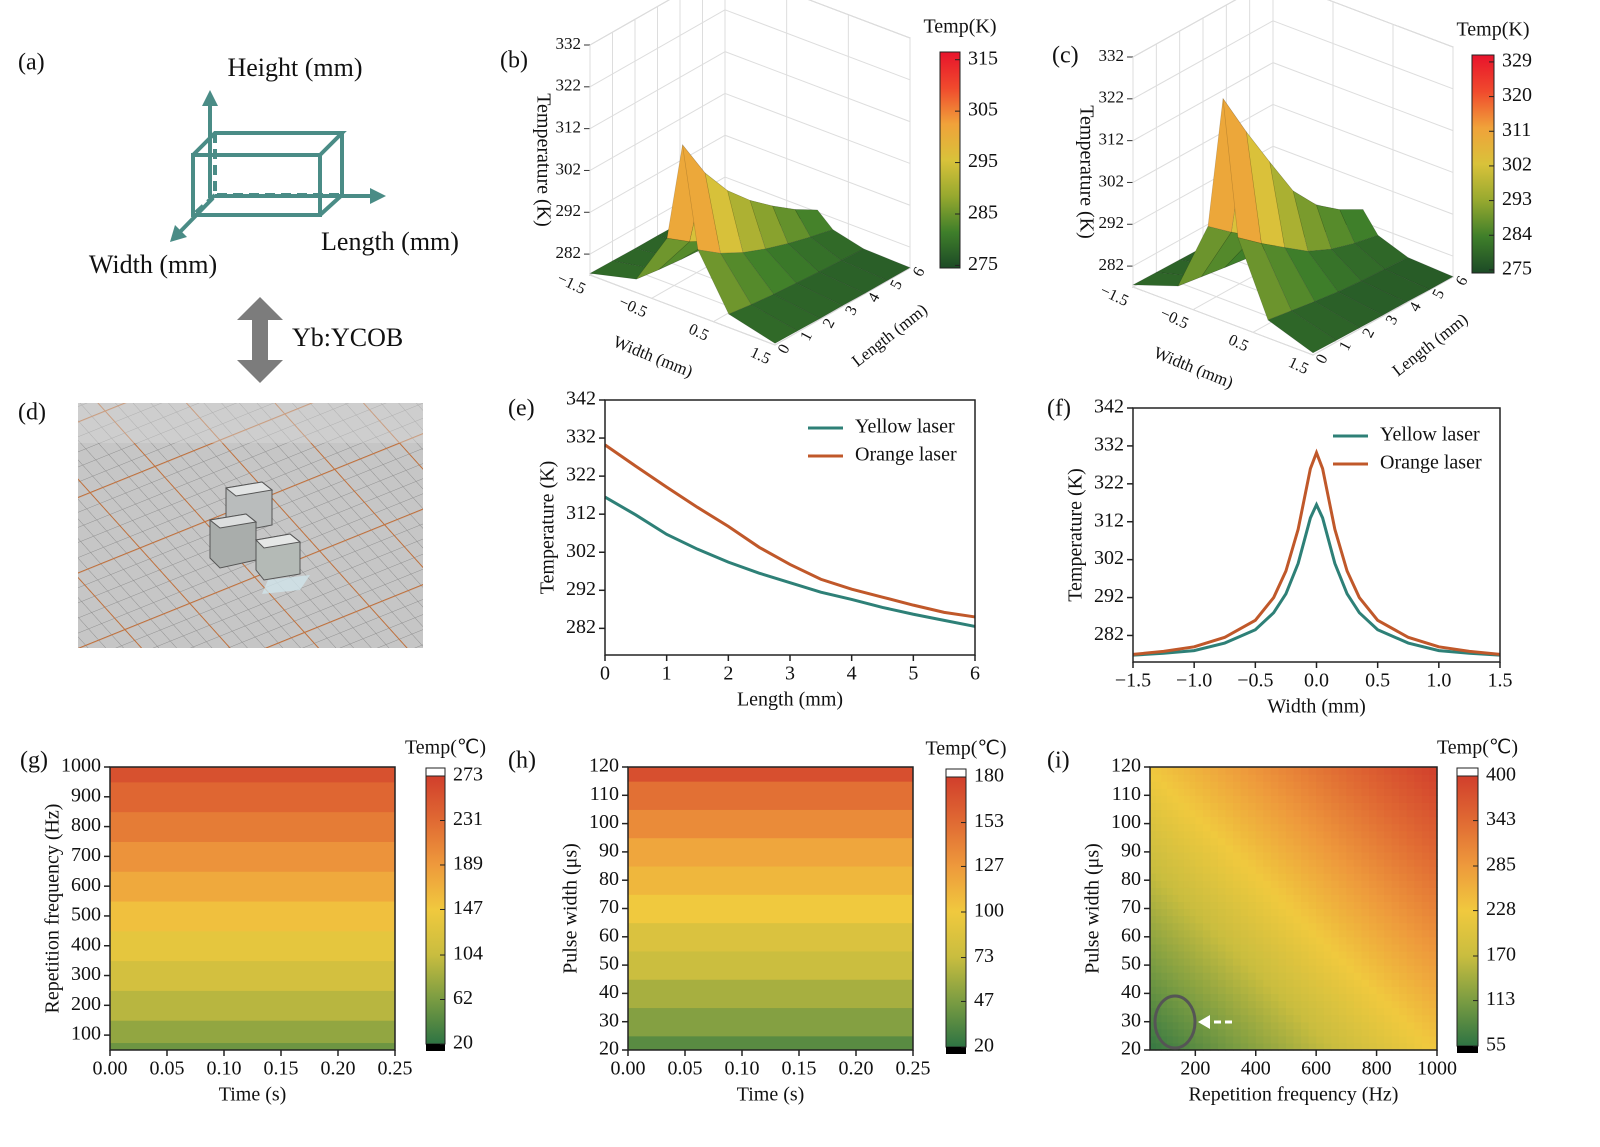 This screenshot has height=1147, width=1600. What do you see at coordinates (581, 437) in the screenshot?
I see `y-tick-label: 332` at bounding box center [581, 437].